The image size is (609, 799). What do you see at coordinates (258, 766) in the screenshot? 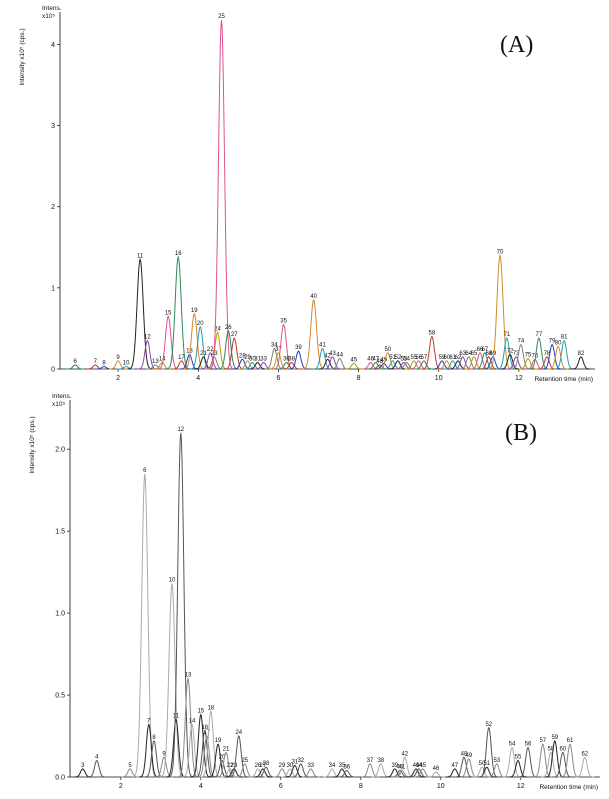
I see `peak-label: 26` at bounding box center [258, 766].